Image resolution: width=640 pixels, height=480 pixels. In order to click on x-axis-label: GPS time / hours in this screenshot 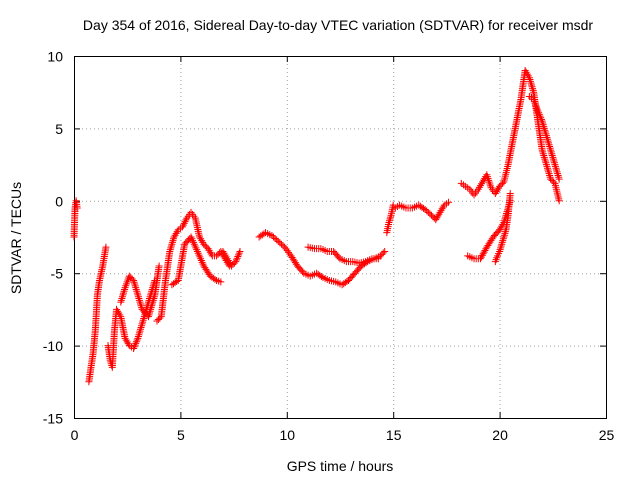, I will do `click(340, 466)`.